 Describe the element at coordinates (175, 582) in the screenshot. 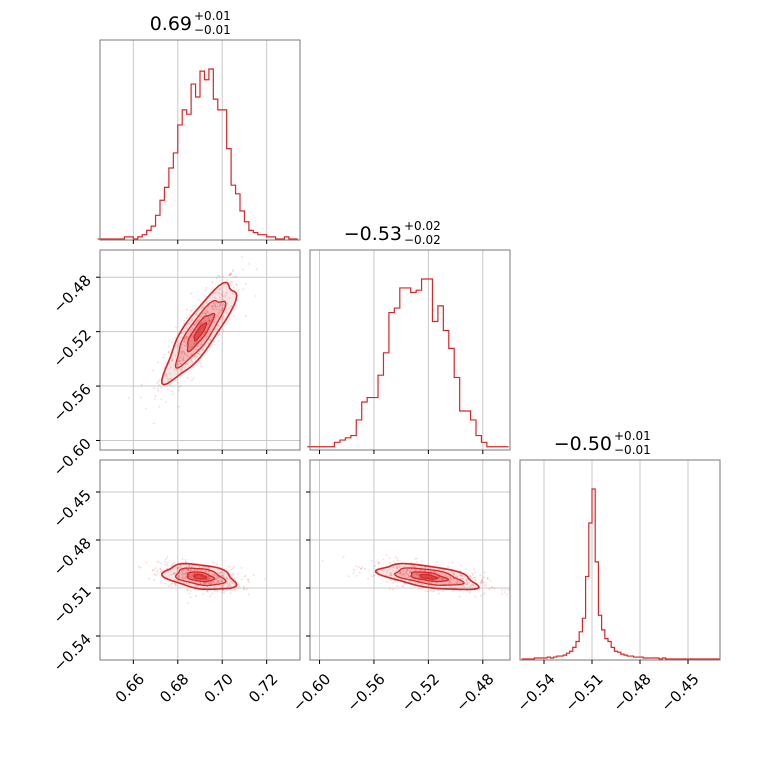

I see `scatter-panel-1: 0.66 0.68 0.70 0.72 −0.54−0.51−0.48−0.45` at that location.